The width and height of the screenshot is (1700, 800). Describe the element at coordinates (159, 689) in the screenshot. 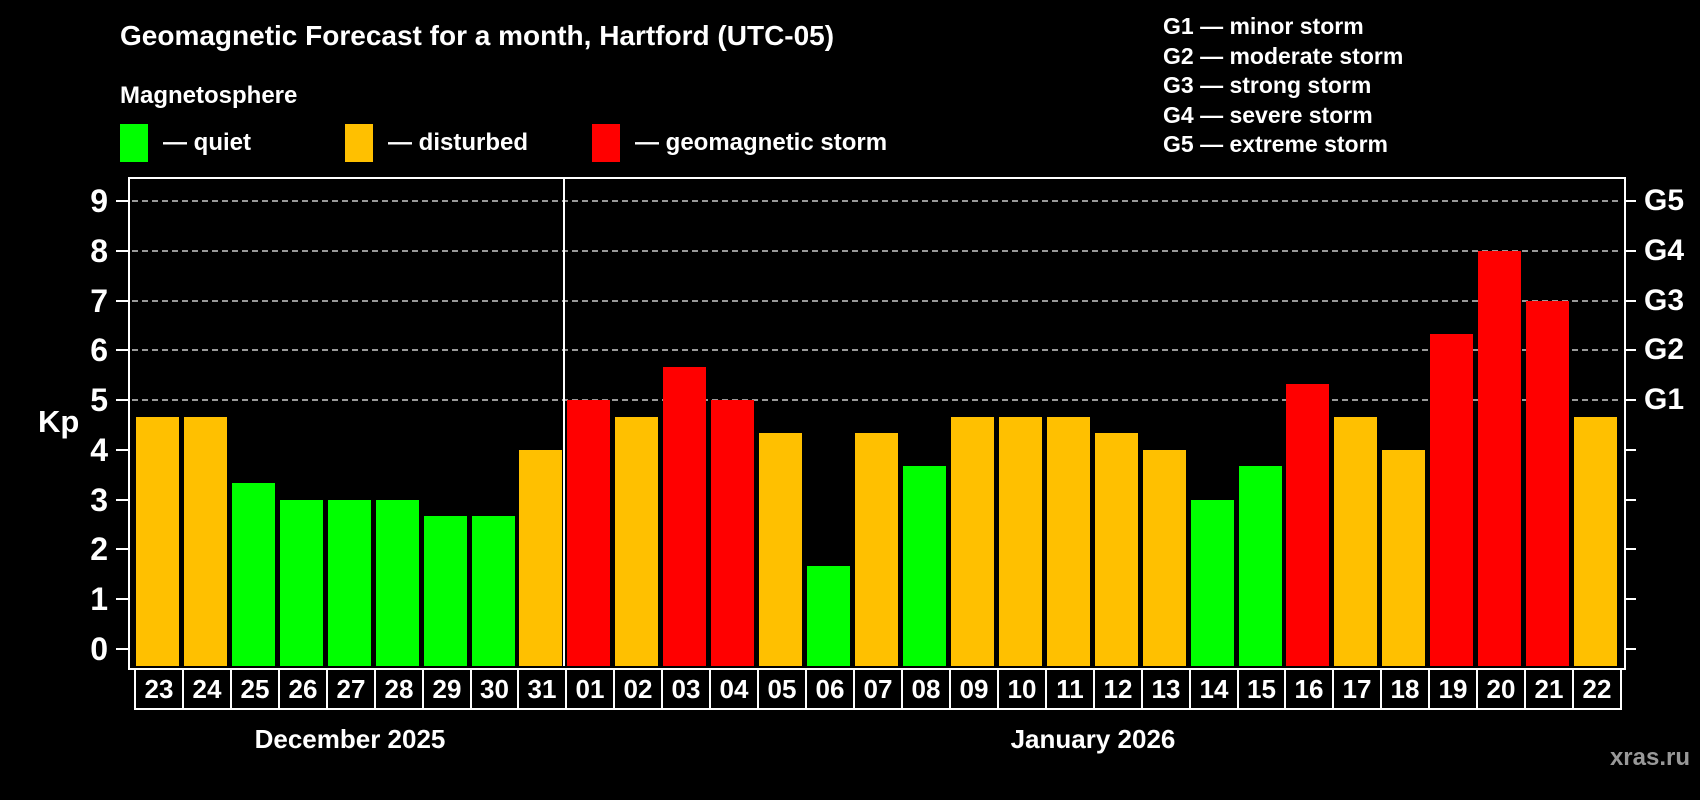

I see `date-cell-23: 23` at that location.